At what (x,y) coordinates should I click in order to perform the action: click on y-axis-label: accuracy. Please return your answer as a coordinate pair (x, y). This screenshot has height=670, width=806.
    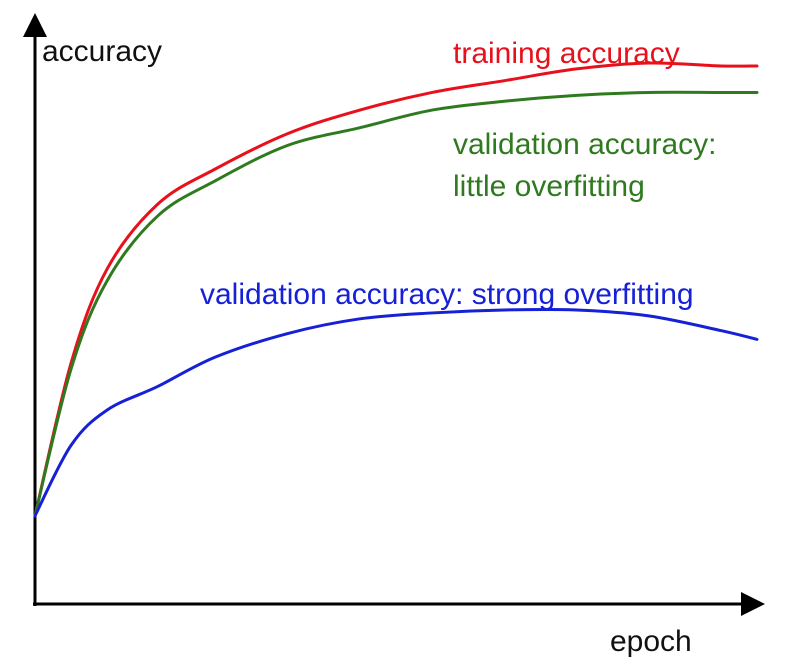
    Looking at the image, I should click on (102, 51).